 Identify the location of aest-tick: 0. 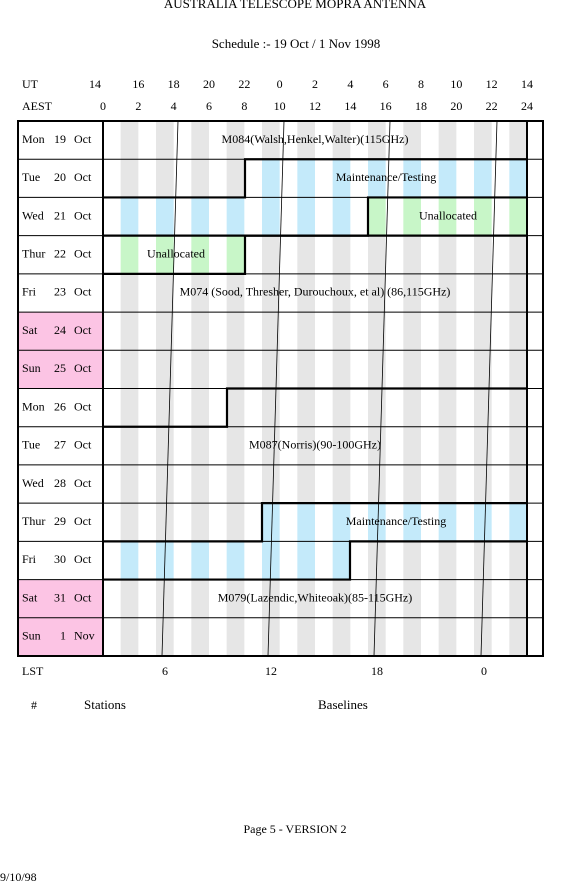
(103, 106).